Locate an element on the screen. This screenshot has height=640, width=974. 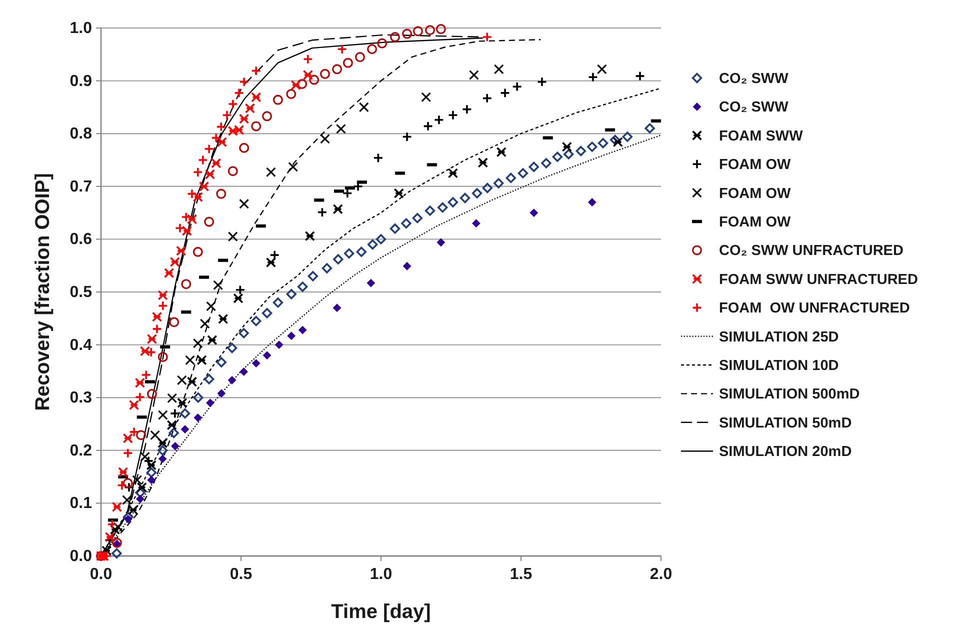
y-tick-label: 0.5 is located at coordinates (81, 292).